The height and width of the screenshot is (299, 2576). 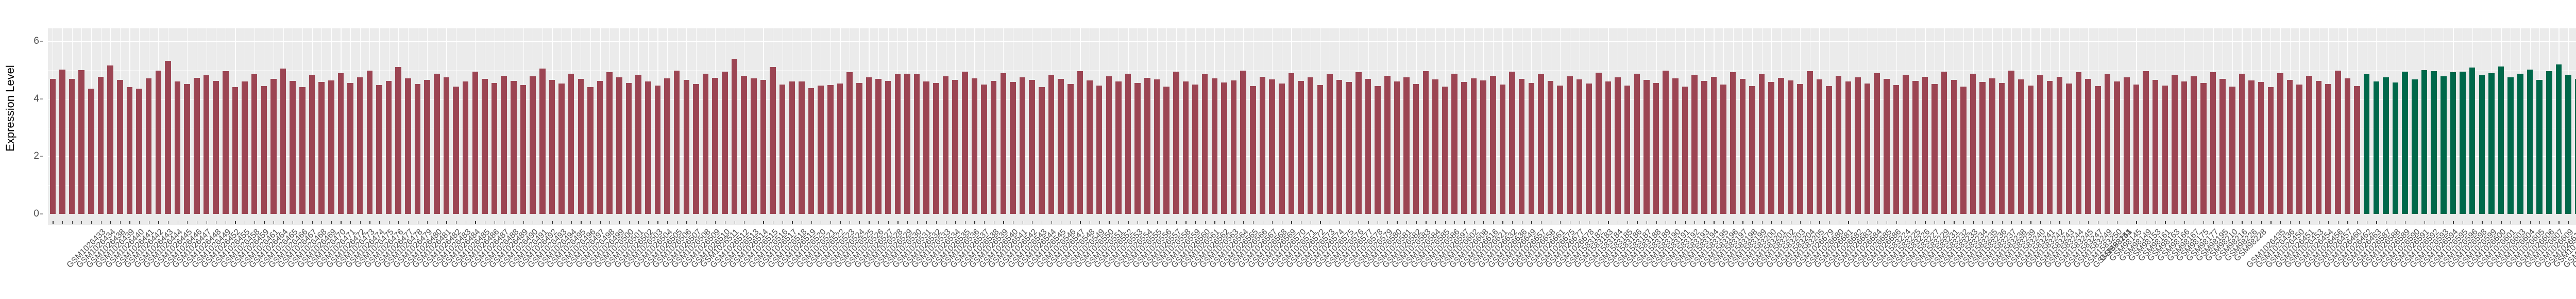 What do you see at coordinates (1312, 41) in the screenshot?
I see `gridline-horizontal-major` at bounding box center [1312, 41].